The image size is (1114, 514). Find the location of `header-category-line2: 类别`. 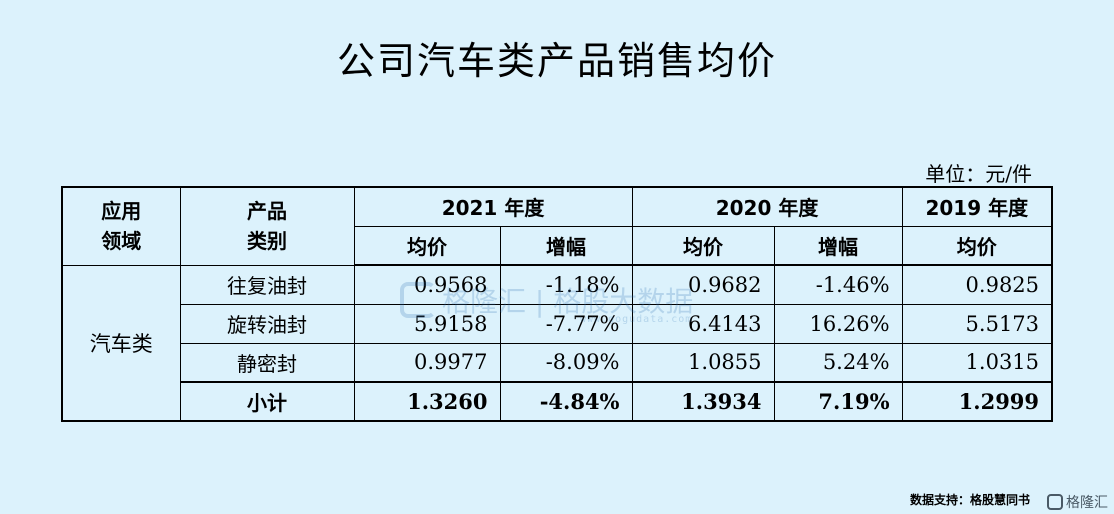

header-category-line2: 类别 is located at coordinates (267, 241).